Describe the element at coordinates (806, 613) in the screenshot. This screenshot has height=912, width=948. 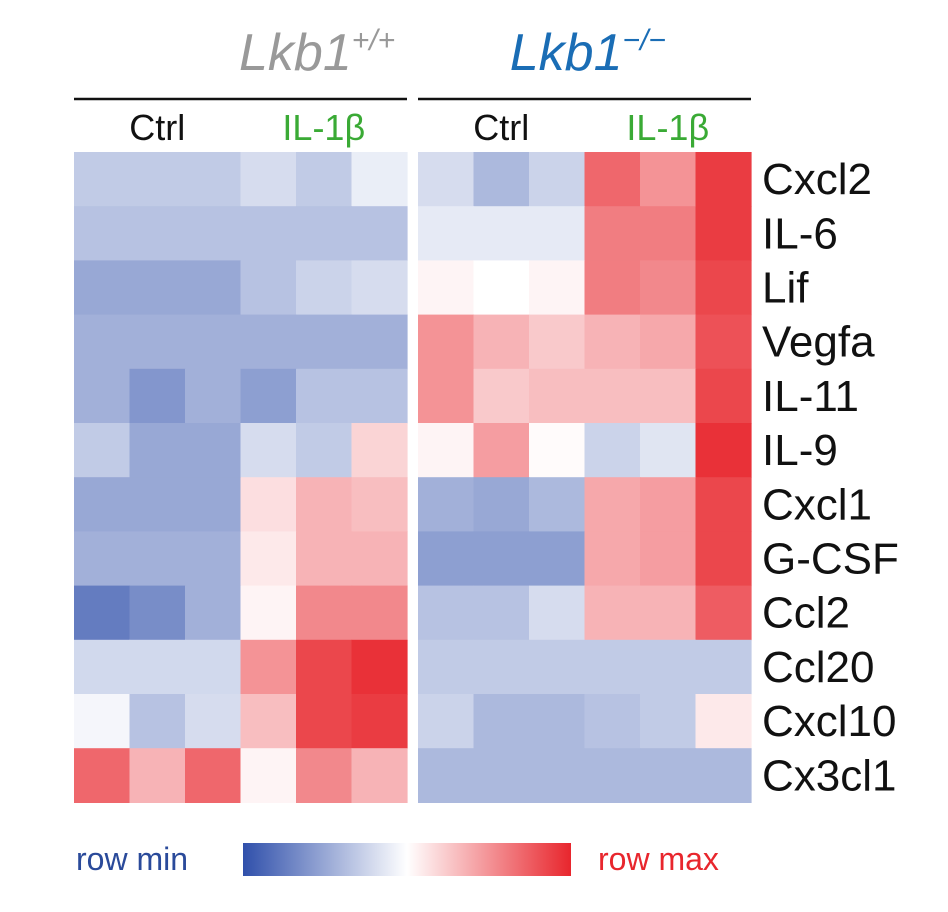
I see `gene-label: Ccl2` at that location.